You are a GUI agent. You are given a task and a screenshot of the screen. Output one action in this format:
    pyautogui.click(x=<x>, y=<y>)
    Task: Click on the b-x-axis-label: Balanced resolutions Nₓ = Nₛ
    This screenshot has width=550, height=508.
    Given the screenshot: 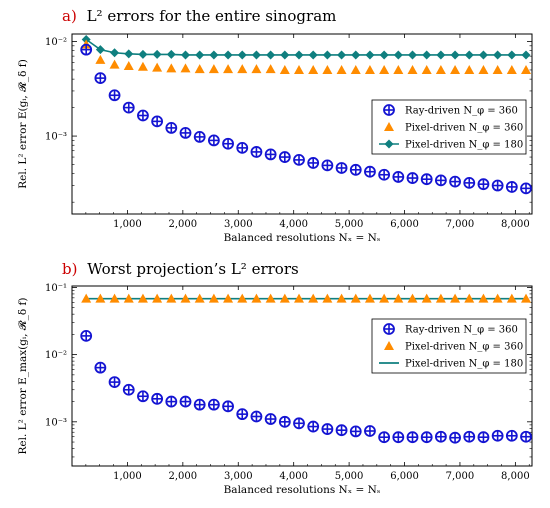 What is the action you would take?
    pyautogui.click(x=302, y=490)
    